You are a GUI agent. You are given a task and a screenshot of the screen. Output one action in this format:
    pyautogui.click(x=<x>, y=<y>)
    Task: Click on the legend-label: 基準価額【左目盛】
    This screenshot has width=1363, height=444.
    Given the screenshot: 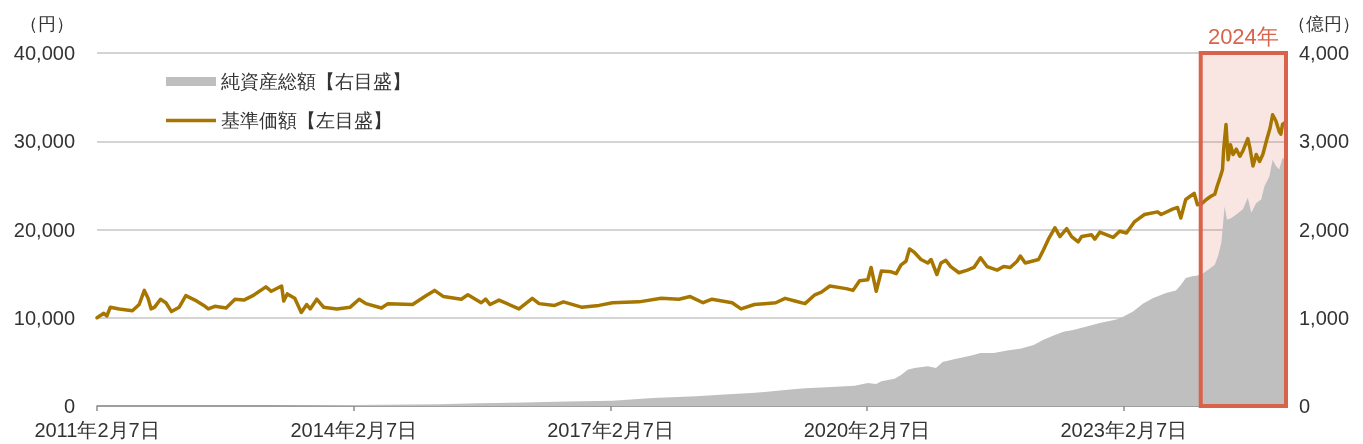 What is the action you would take?
    pyautogui.click(x=306, y=120)
    